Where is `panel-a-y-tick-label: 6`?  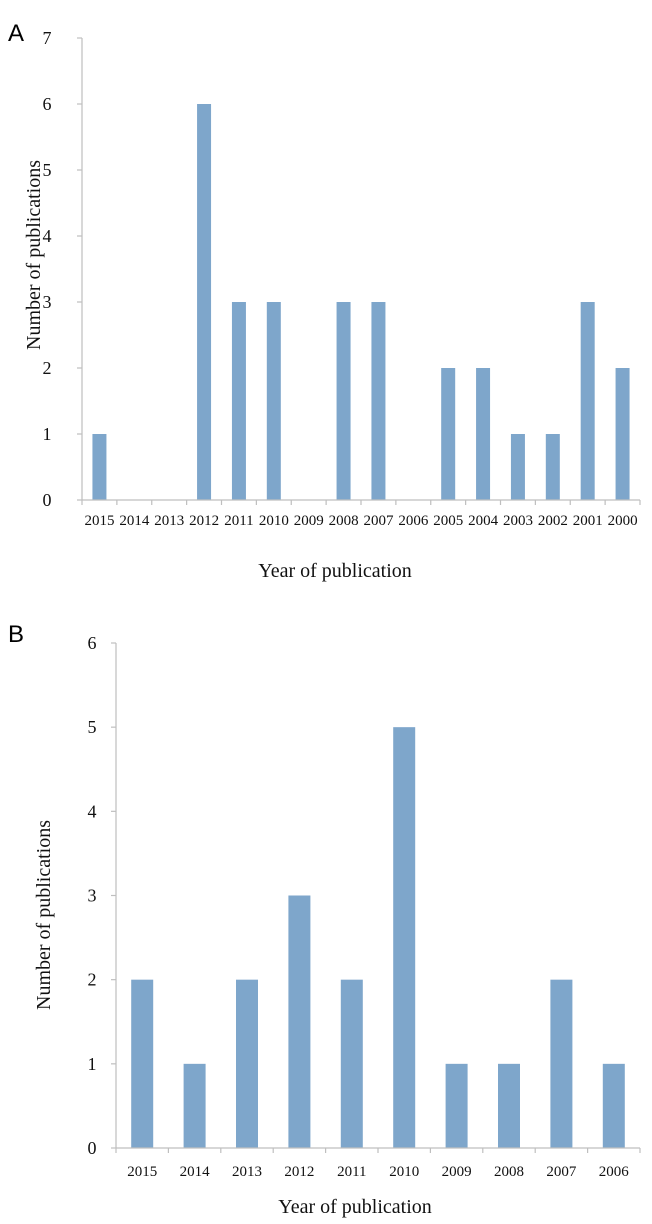 panel-a-y-tick-label: 6 is located at coordinates (47, 104).